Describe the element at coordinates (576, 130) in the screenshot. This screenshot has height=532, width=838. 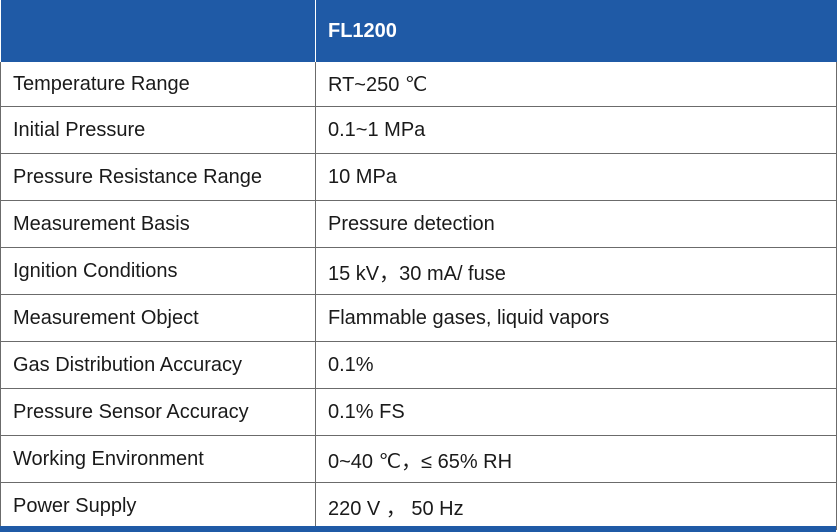
I see `spec-value: 0.1~1 MPa` at that location.